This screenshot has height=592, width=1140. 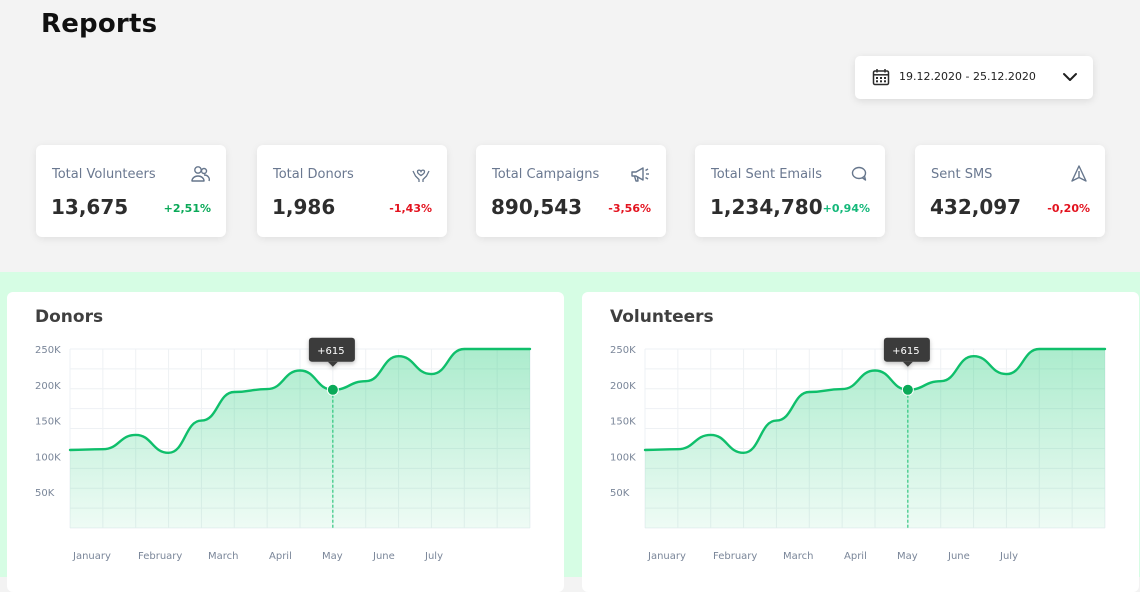 I want to click on stat-label: Total Donors, so click(x=313, y=174).